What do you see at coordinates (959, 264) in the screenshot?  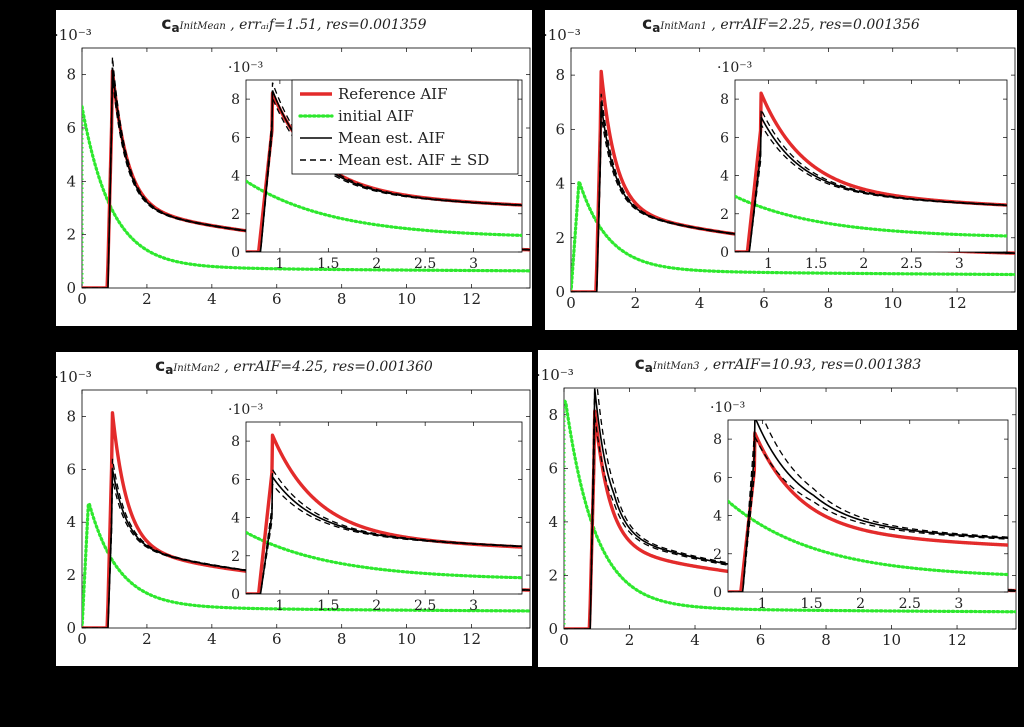 I see `p2-inset-xtick-label: 3` at bounding box center [959, 264].